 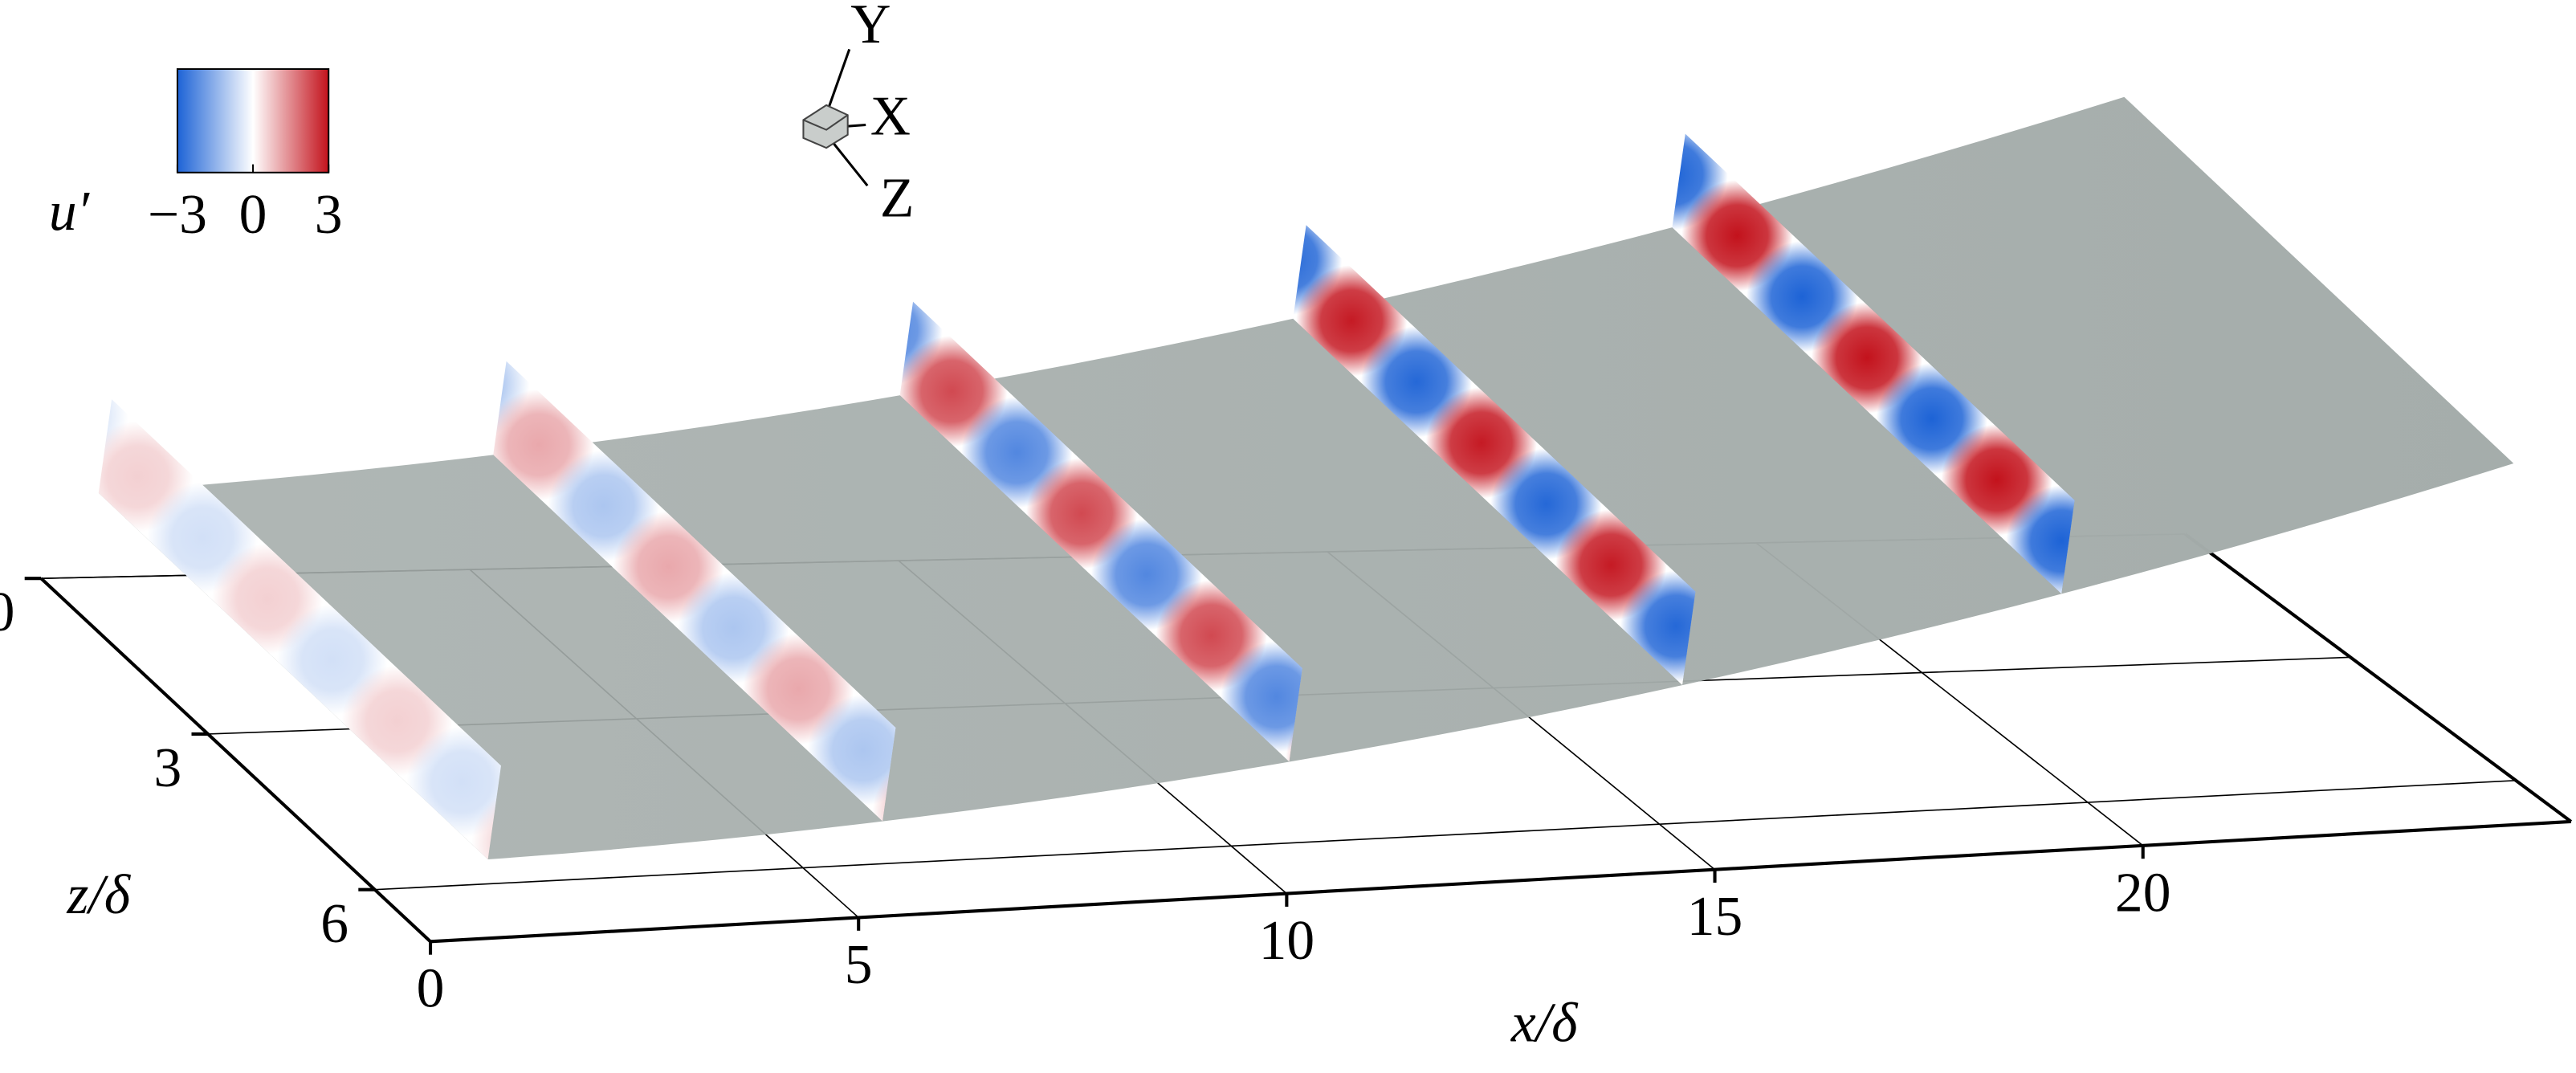 What do you see at coordinates (329, 215) in the screenshot?
I see `colorbar-tick-label: 3` at bounding box center [329, 215].